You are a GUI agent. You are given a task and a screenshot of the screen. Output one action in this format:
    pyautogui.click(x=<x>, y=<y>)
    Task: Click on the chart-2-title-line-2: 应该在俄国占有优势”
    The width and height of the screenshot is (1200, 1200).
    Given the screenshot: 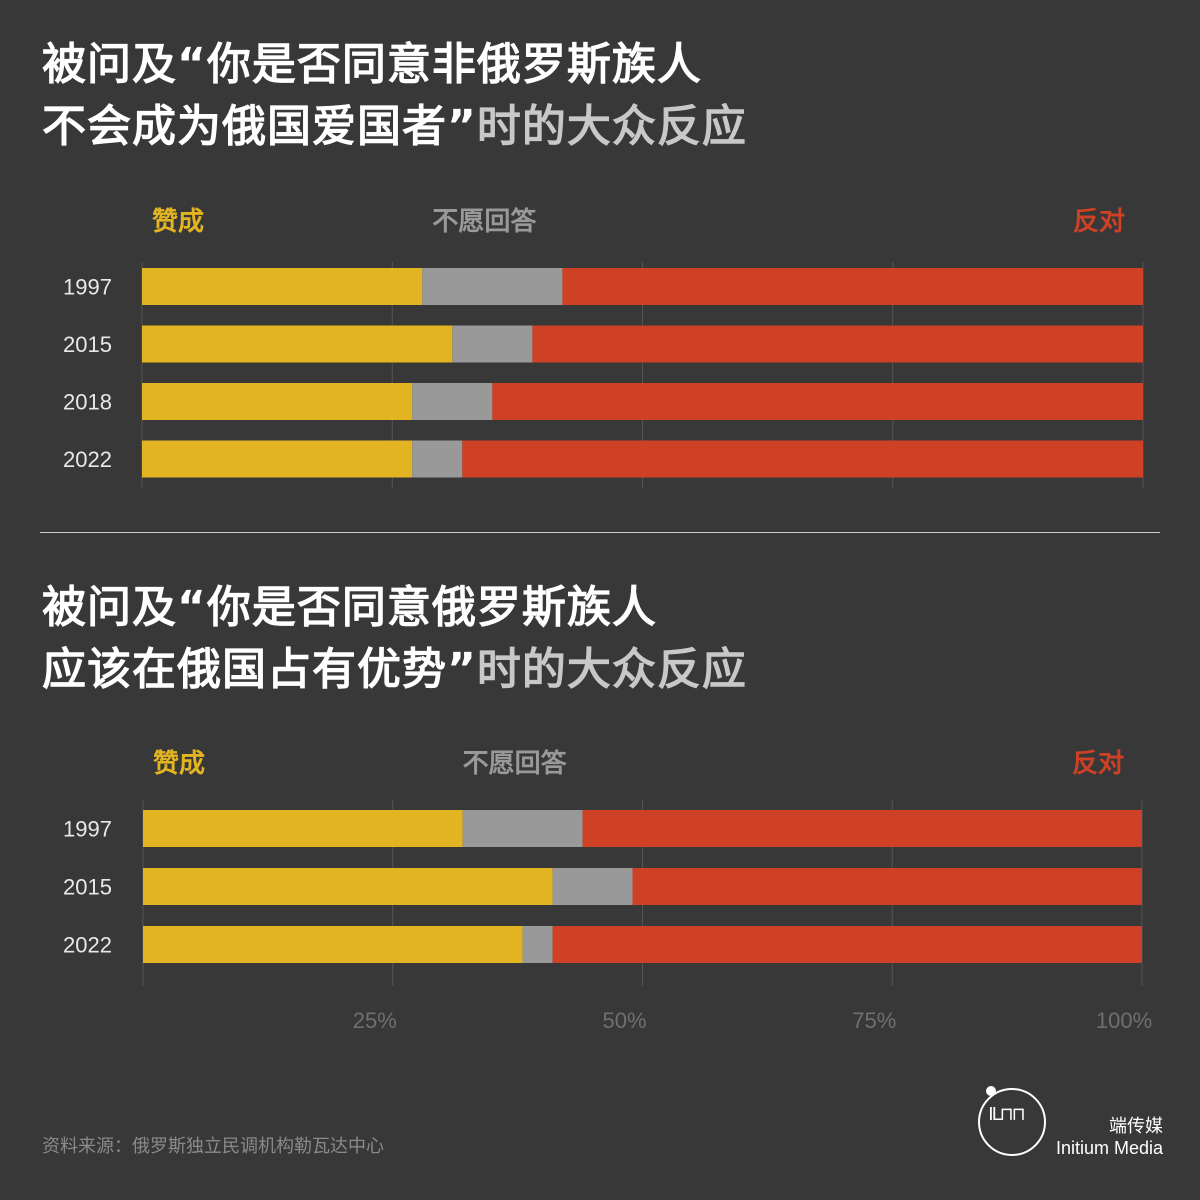 What is the action you would take?
    pyautogui.click(x=259, y=669)
    